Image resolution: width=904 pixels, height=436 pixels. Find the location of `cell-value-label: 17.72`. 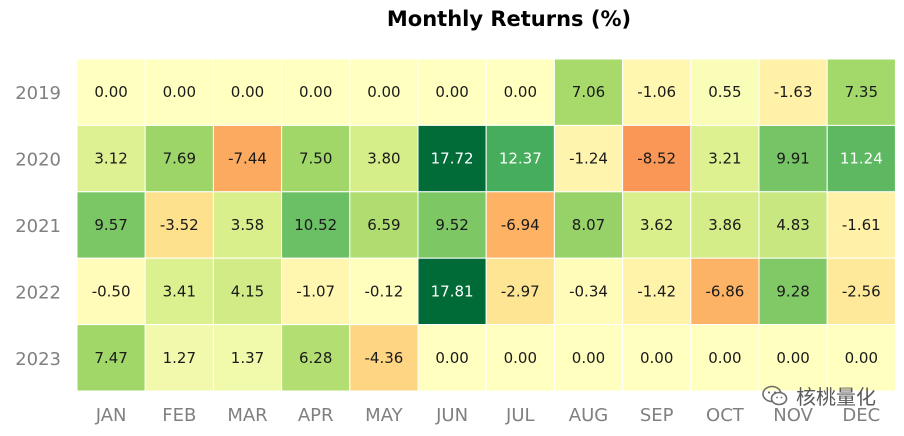

cell-value-label: 17.72 is located at coordinates (452, 159).